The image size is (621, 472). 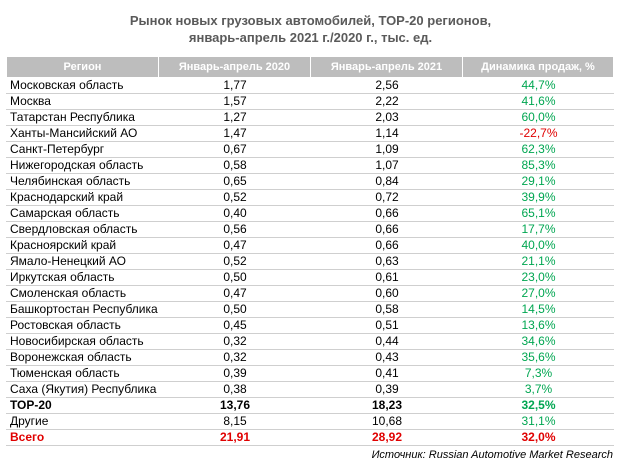 I want to click on cell-change: 60,0%, so click(x=538, y=117).